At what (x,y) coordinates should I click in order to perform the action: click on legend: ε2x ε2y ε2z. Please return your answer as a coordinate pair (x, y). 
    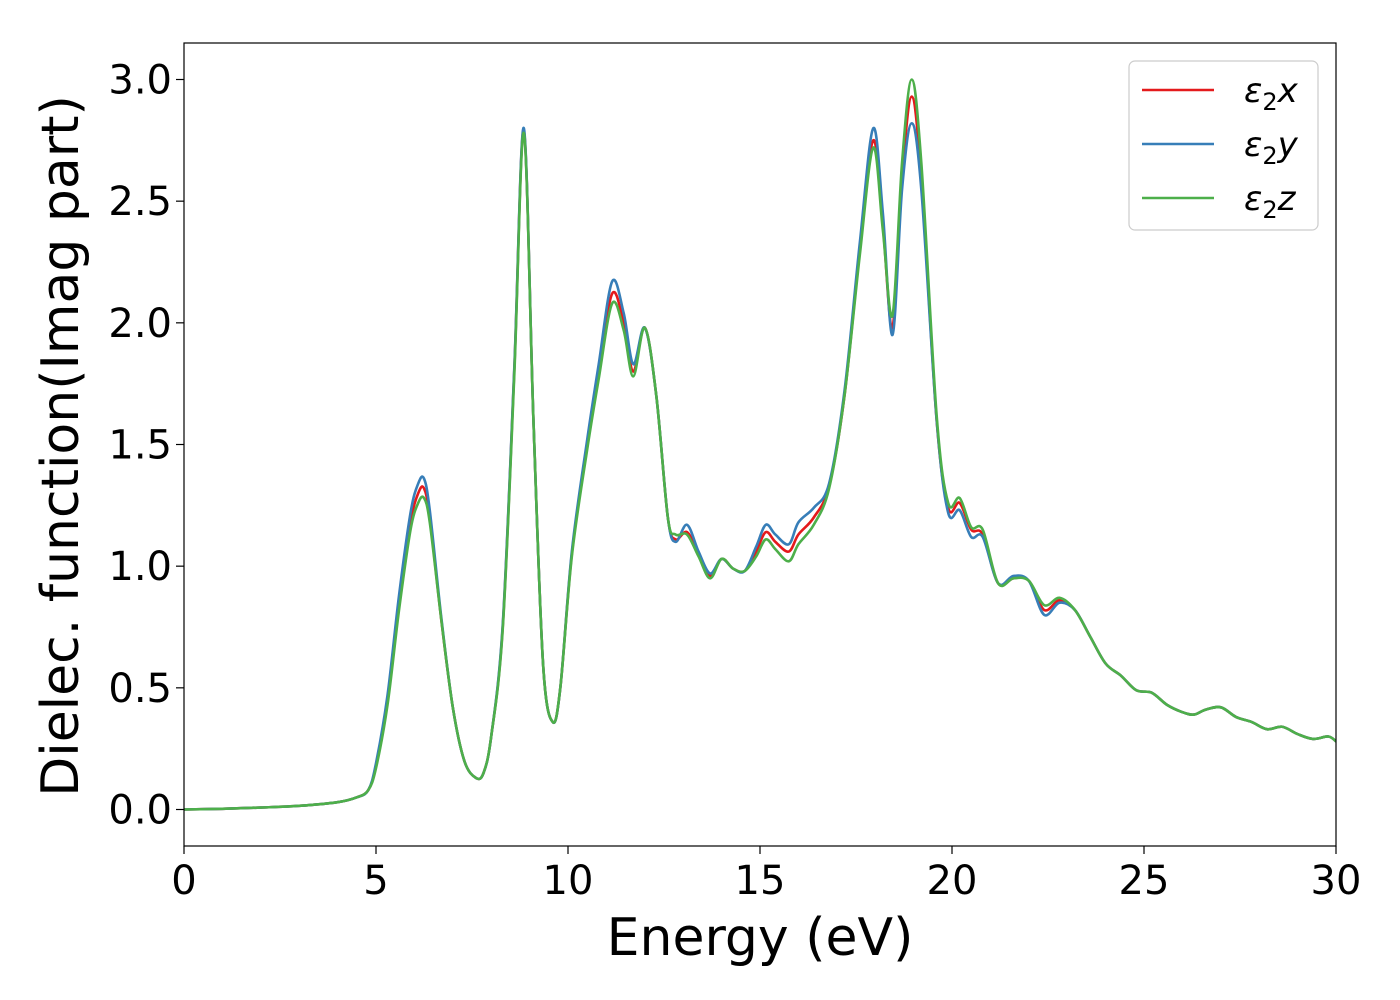
    Looking at the image, I should click on (1223, 145).